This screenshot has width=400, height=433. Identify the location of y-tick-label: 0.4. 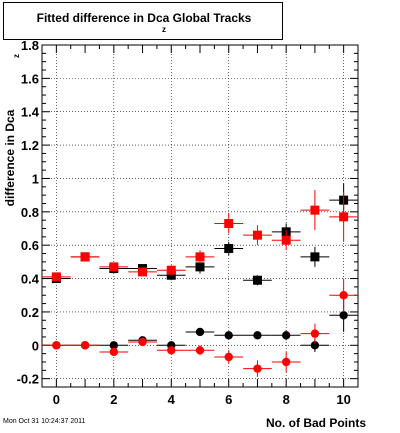
(30, 279).